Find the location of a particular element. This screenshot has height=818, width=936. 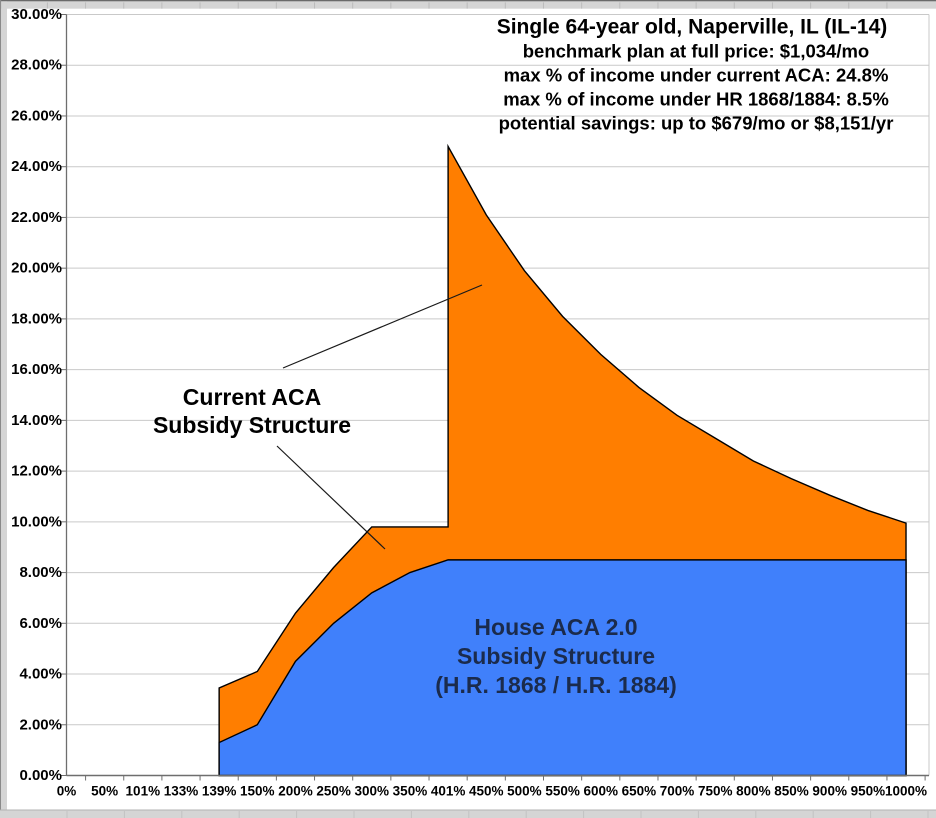

y-tick-label: 20.00% is located at coordinates (36, 268).